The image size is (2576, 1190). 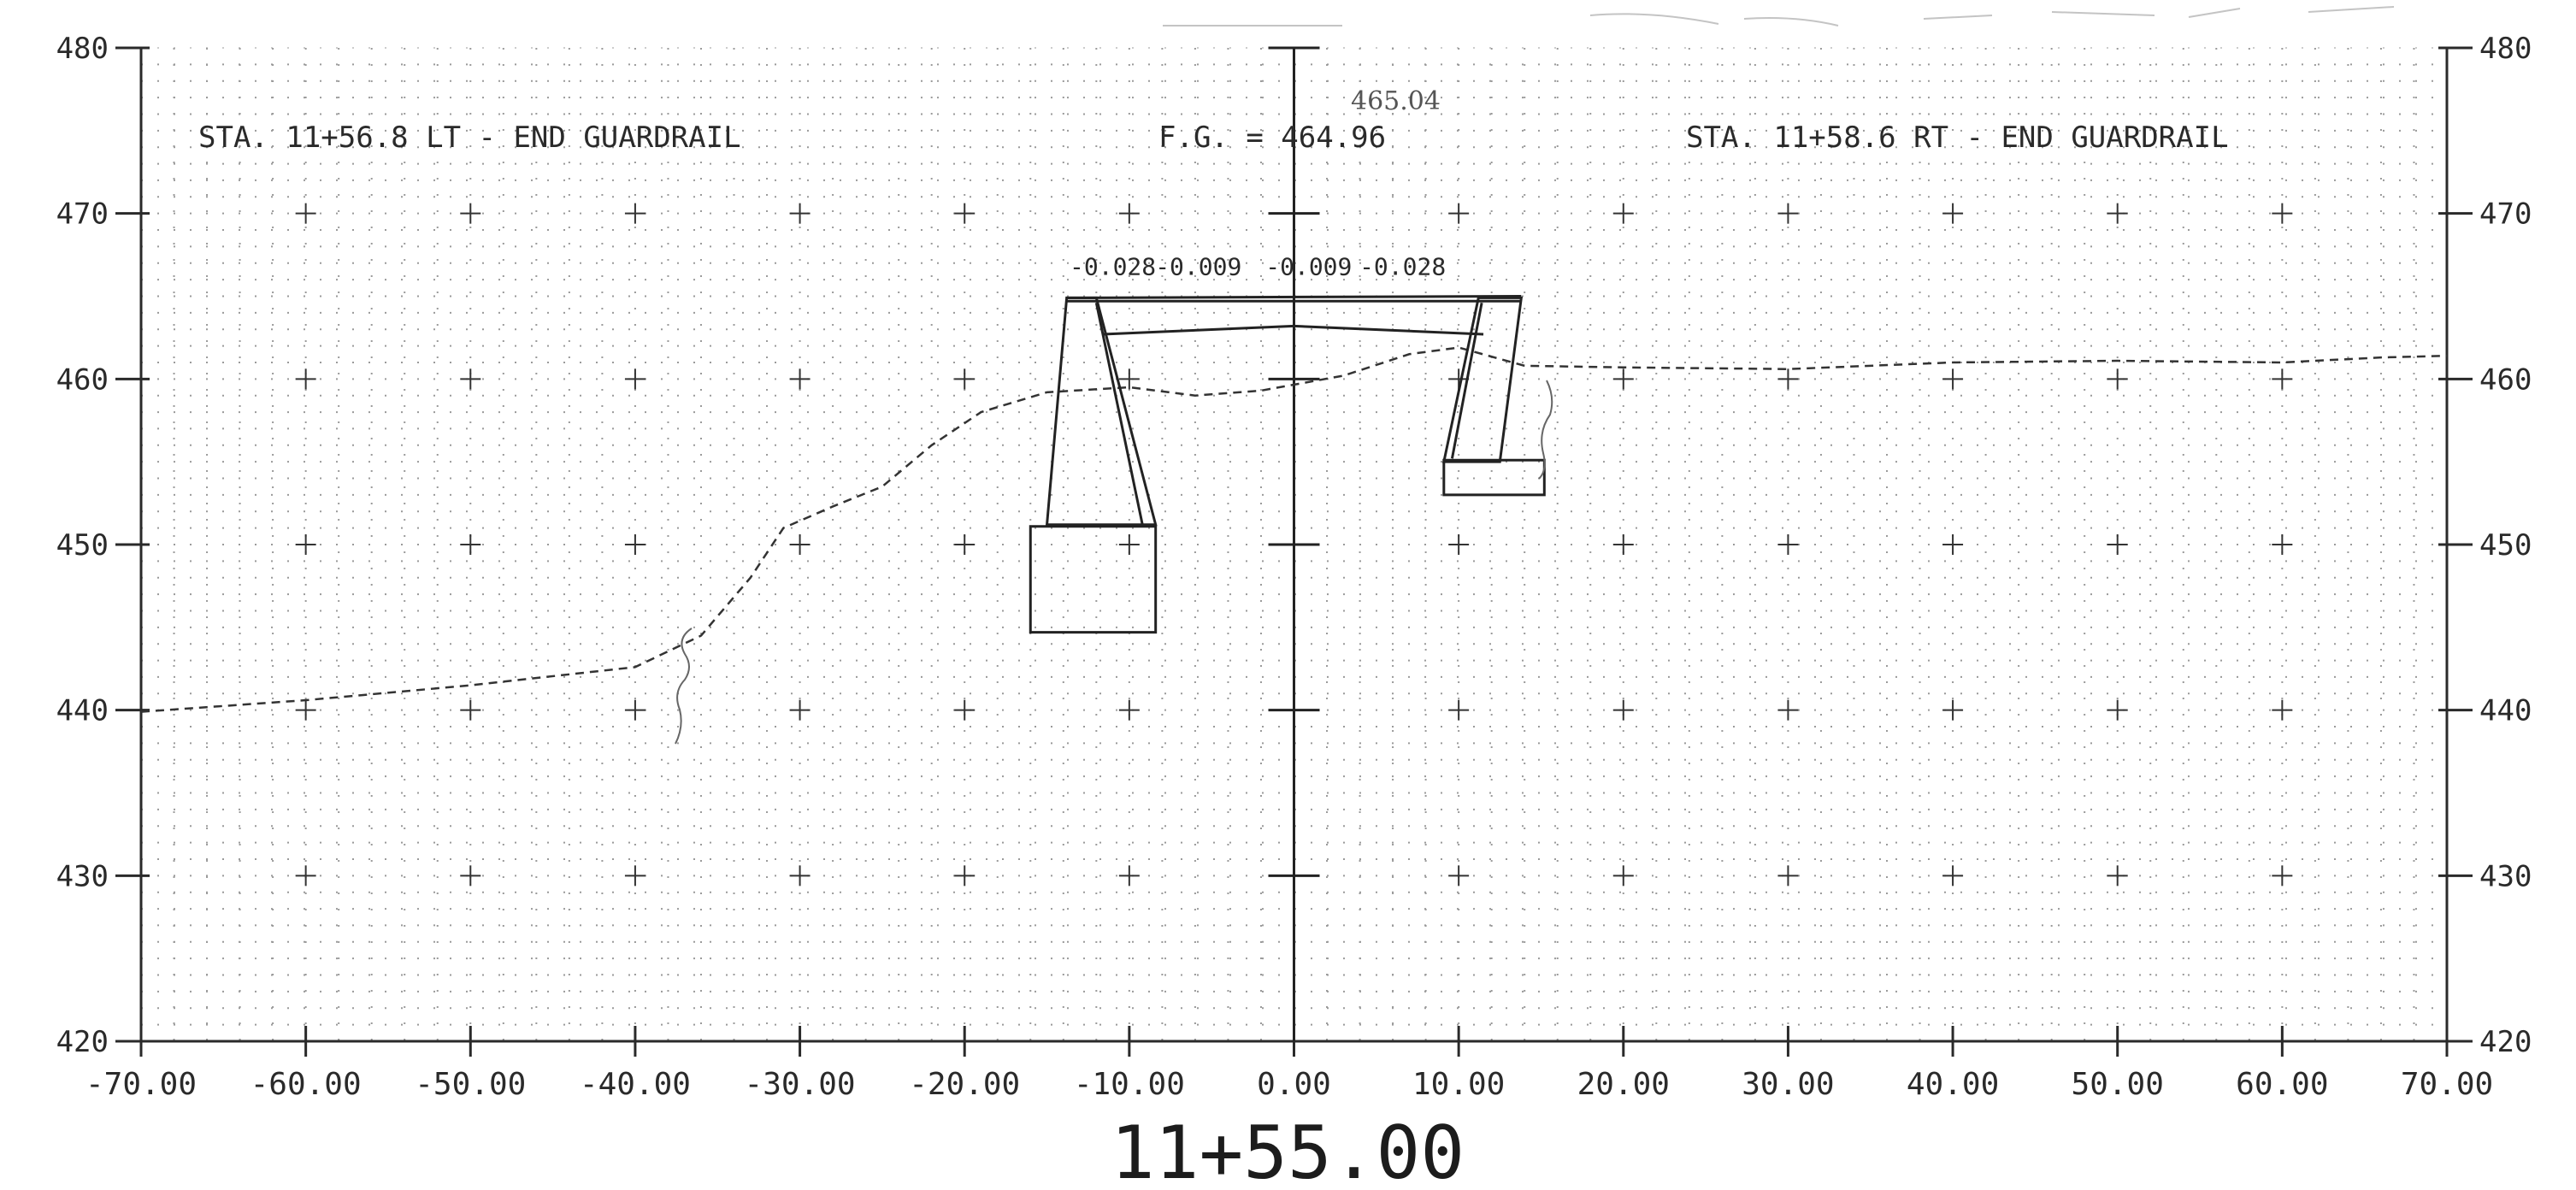 I want to click on deck-top, so click(x=1294, y=297).